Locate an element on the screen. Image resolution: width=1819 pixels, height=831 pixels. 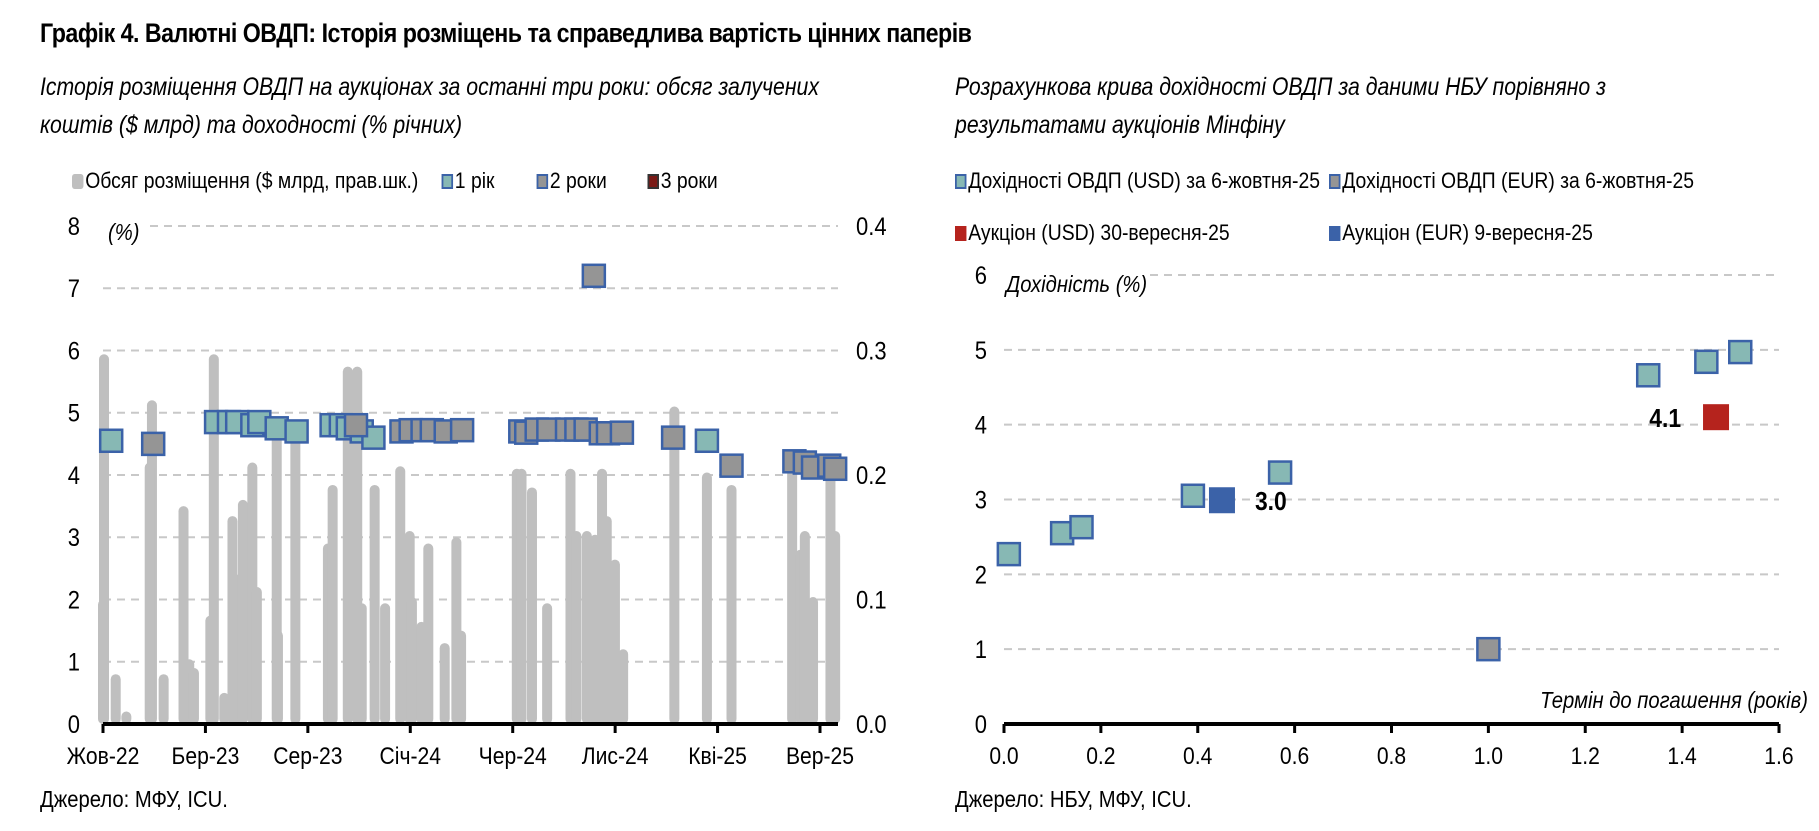
y-tick-label: 4 is located at coordinates (981, 425).